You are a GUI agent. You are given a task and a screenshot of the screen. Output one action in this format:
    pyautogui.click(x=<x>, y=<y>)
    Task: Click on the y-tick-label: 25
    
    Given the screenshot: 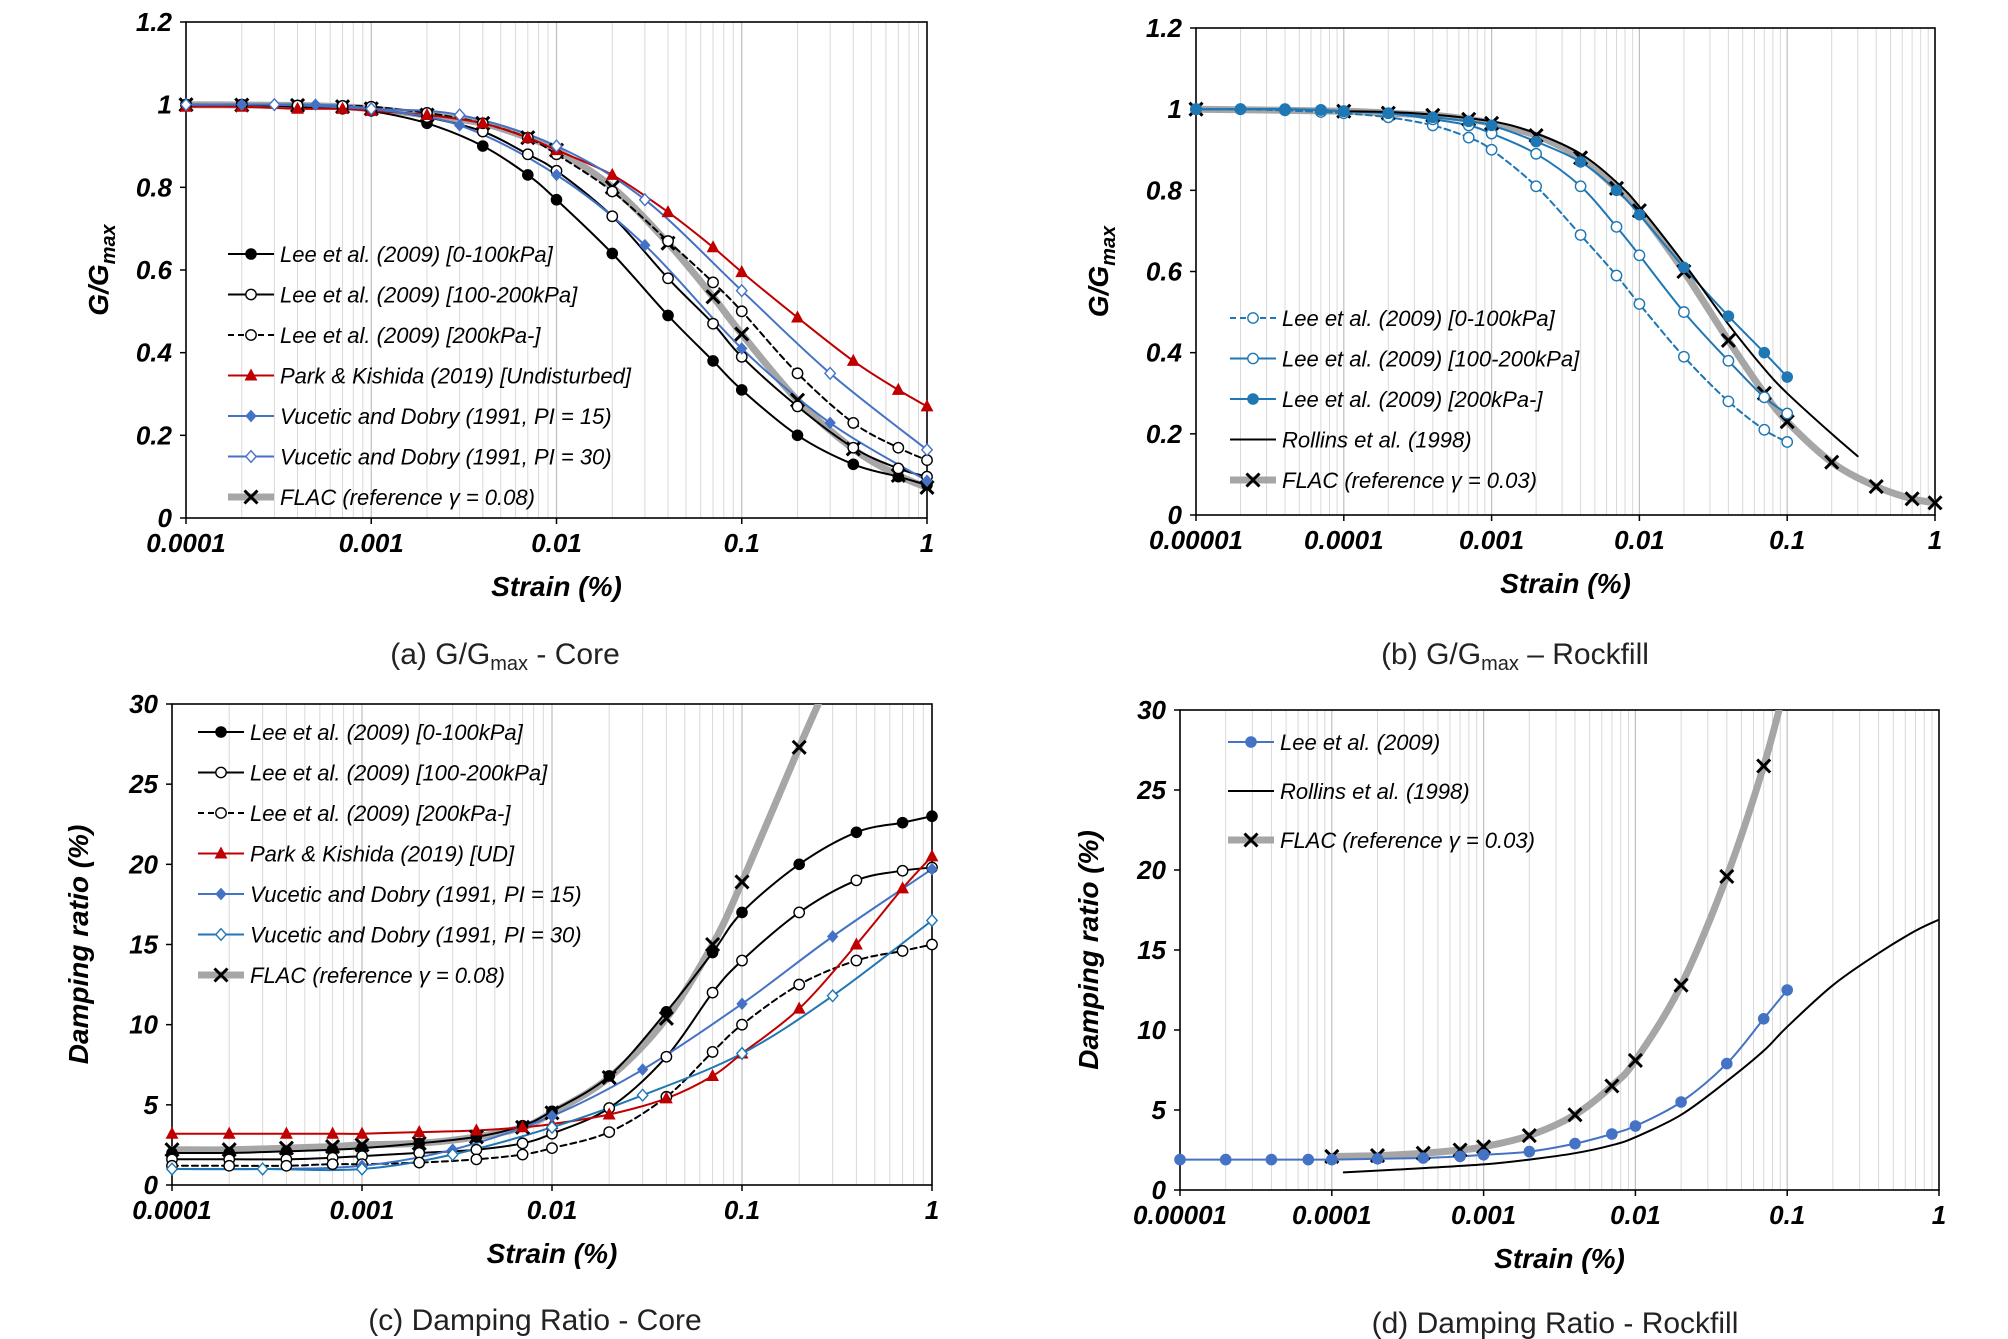 What is the action you would take?
    pyautogui.click(x=1151, y=790)
    